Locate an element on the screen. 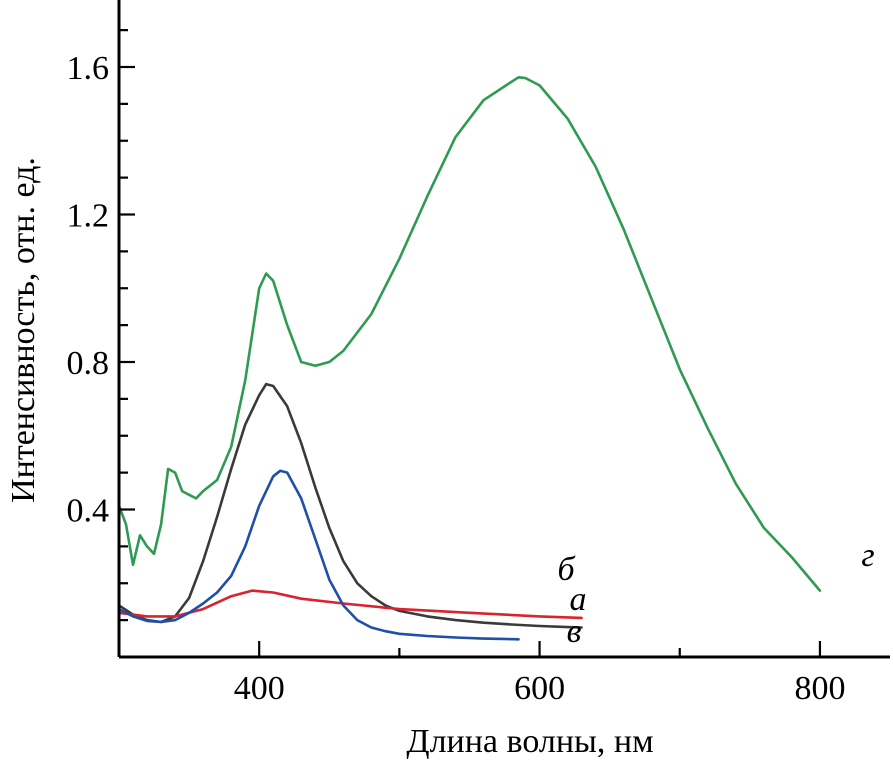 Image resolution: width=893 pixels, height=762 pixels. series-label-а: а is located at coordinates (578, 599).